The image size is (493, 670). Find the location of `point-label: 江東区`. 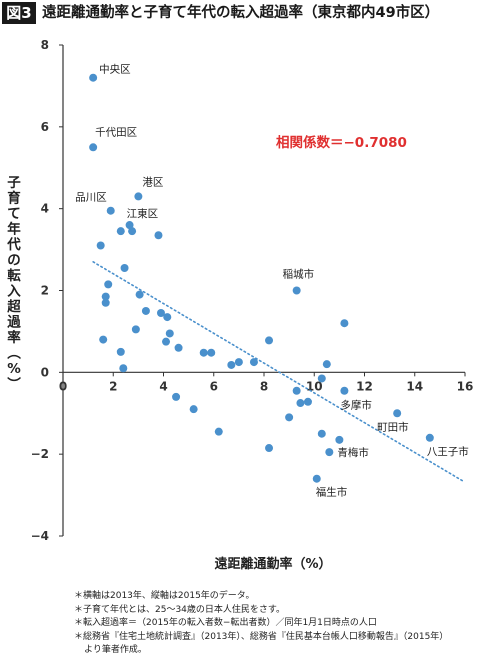

point-label: 江東区 is located at coordinates (143, 213).